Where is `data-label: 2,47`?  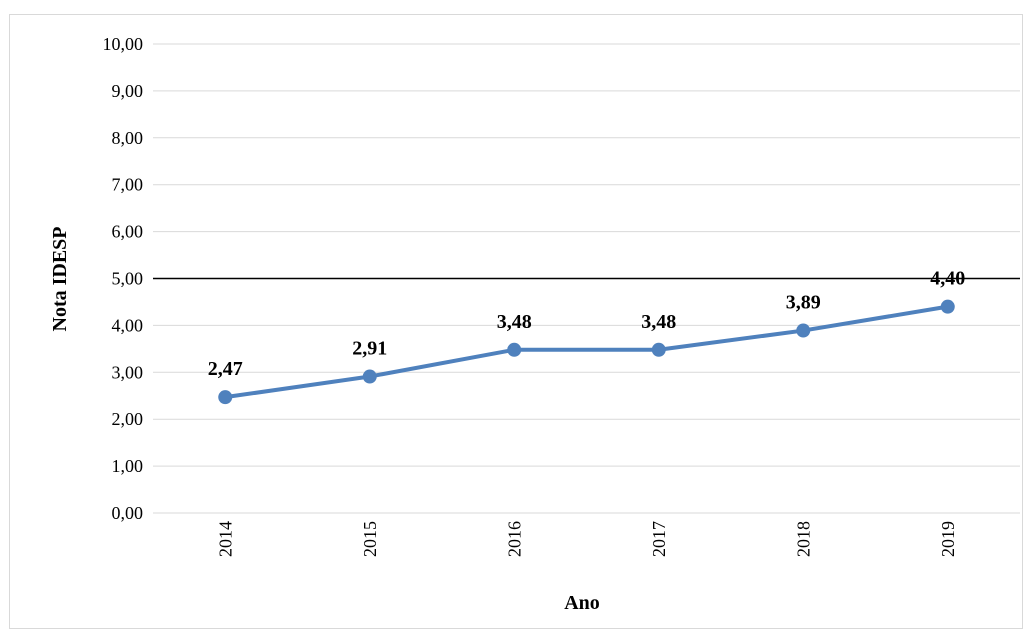
data-label: 2,47 is located at coordinates (225, 369).